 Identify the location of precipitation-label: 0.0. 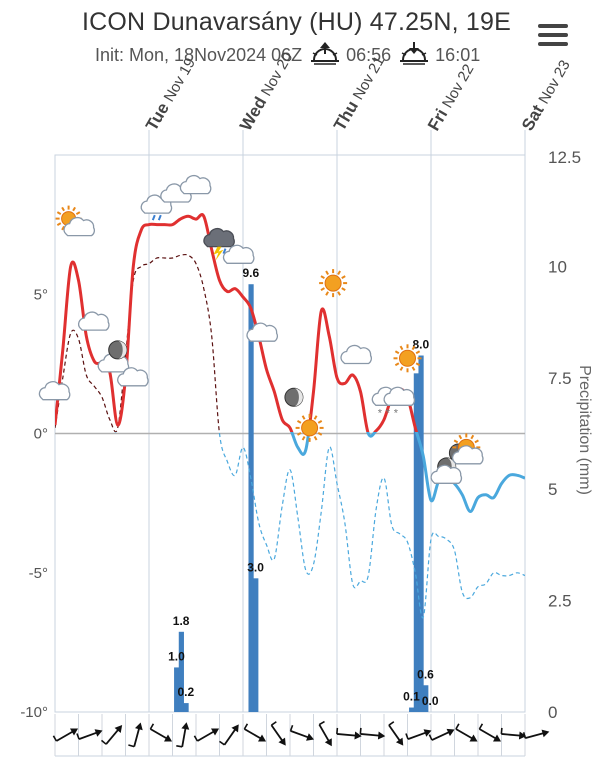
(430, 701).